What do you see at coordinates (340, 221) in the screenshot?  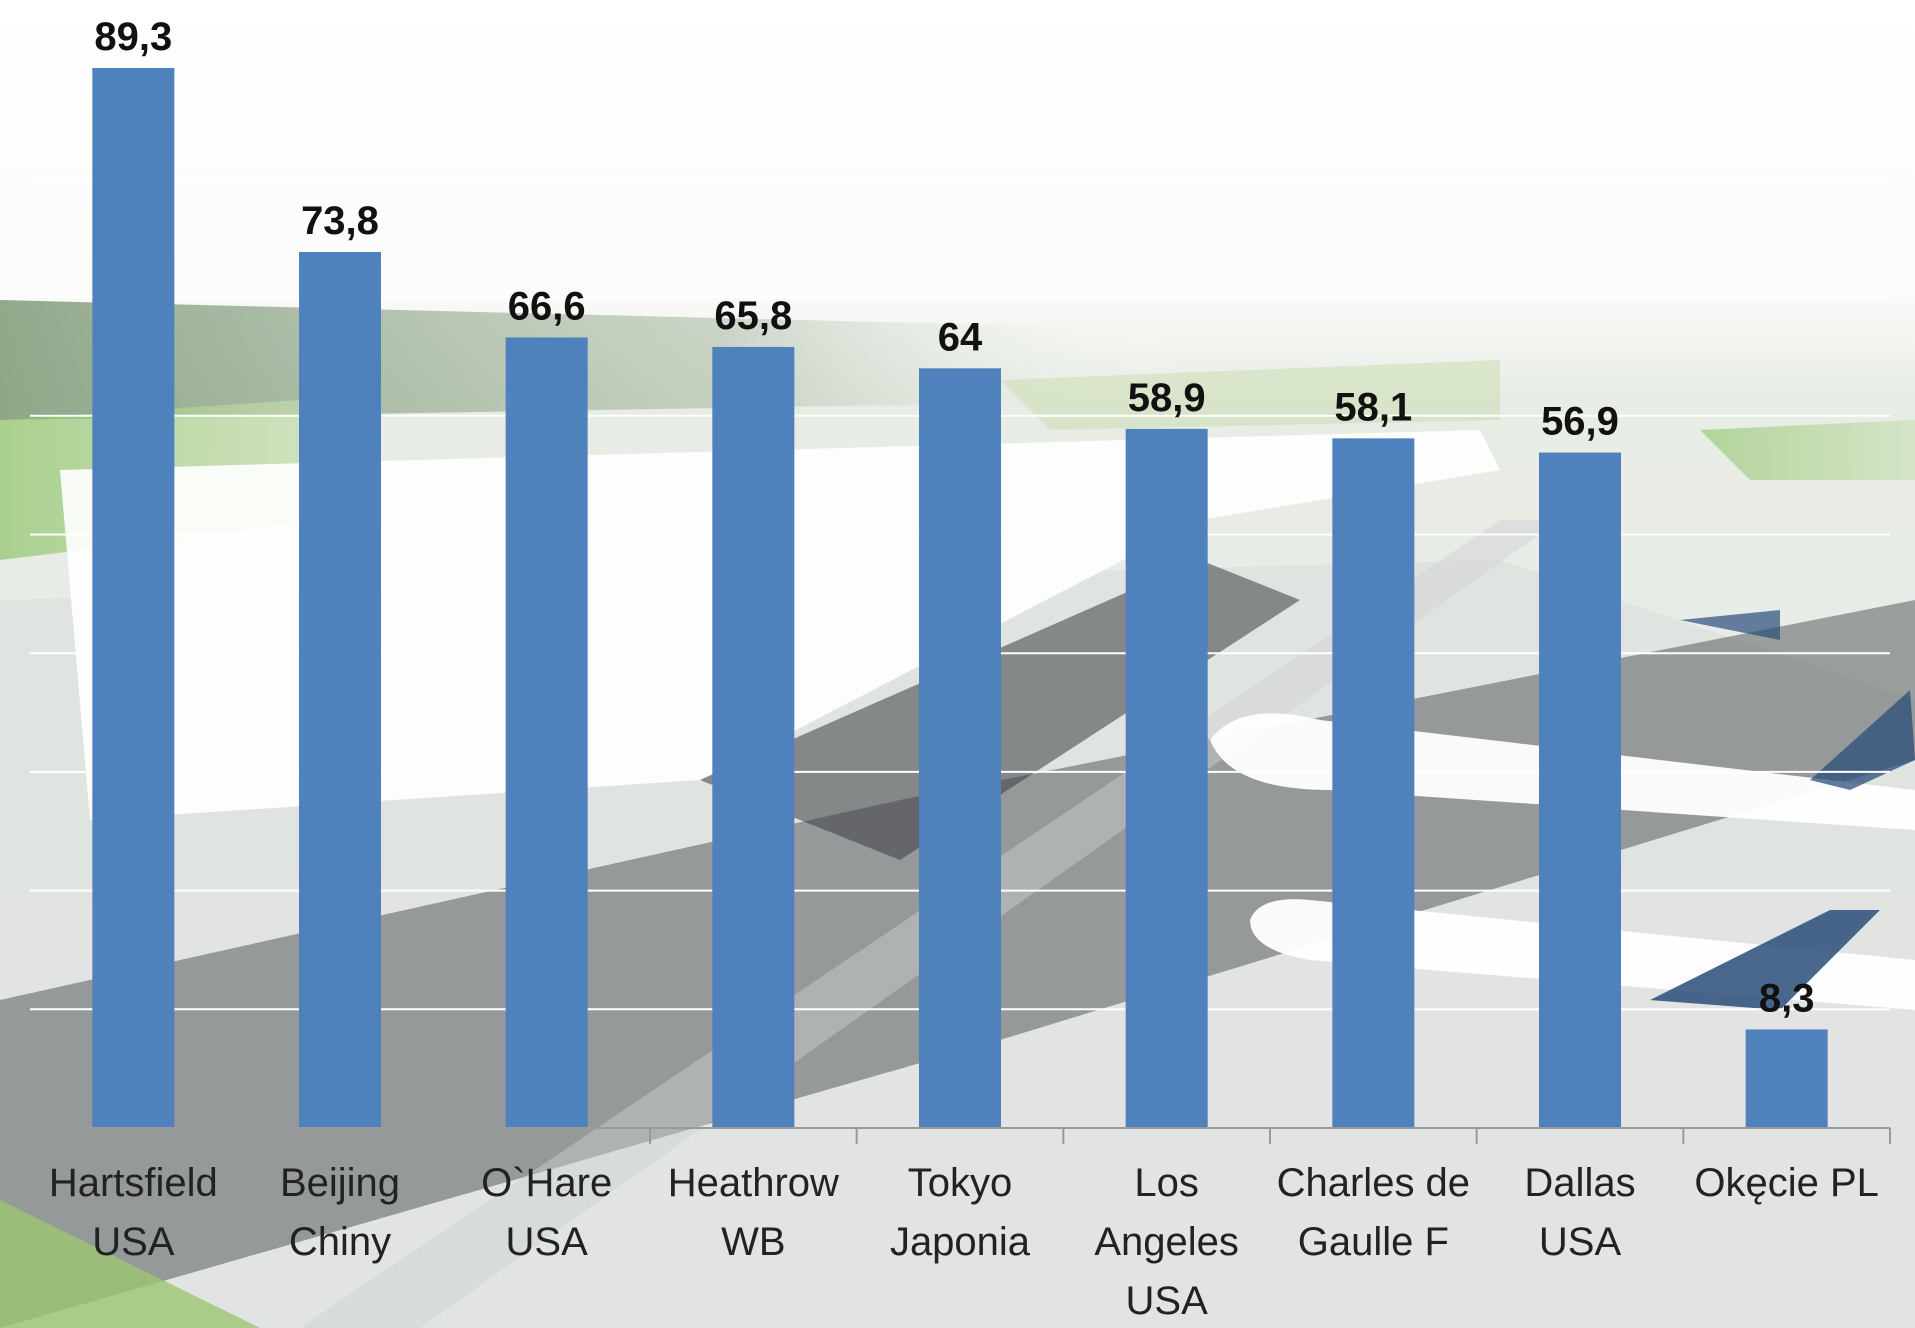 I see `value-label: 73,8` at bounding box center [340, 221].